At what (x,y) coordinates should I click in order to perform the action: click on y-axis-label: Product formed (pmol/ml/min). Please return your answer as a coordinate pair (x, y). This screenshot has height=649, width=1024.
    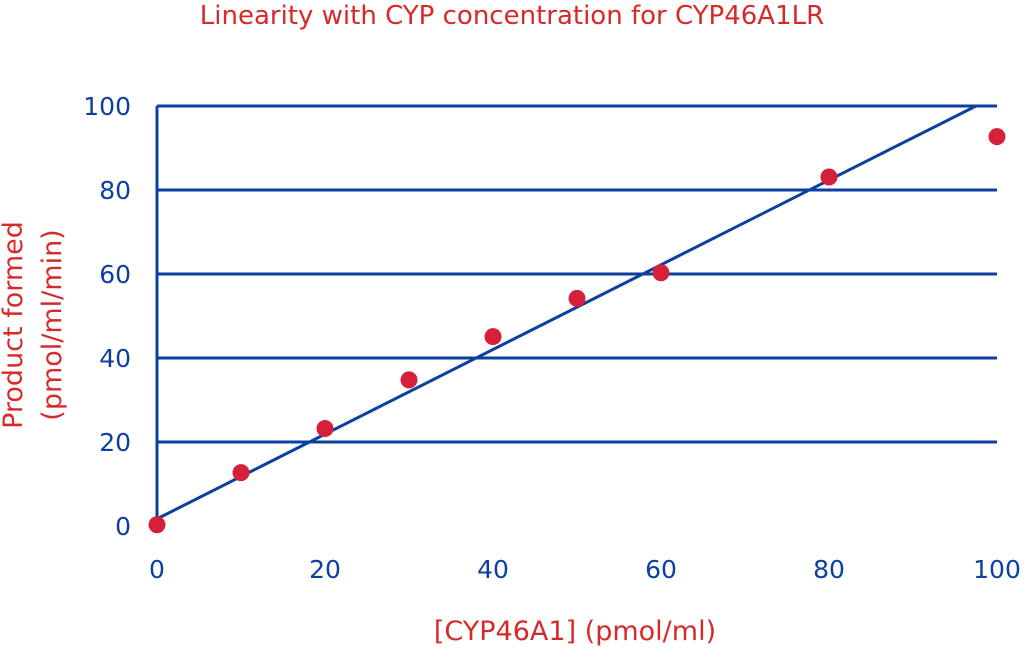
    Looking at the image, I should click on (34, 325).